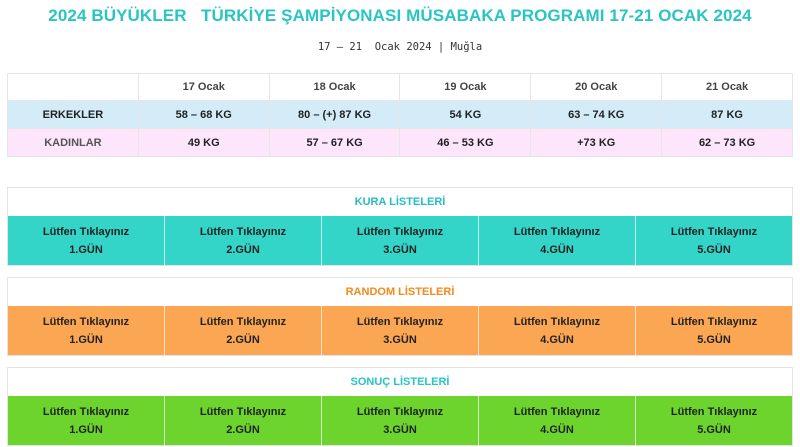  I want to click on random-day-3-button: Lütfen Tıklayınız 3.GÜN, so click(400, 330).